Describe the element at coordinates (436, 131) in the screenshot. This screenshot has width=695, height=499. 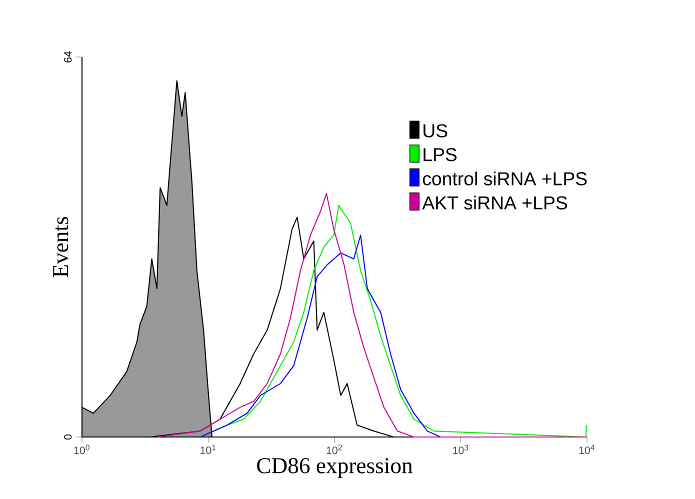
I see `legend-label: US` at that location.